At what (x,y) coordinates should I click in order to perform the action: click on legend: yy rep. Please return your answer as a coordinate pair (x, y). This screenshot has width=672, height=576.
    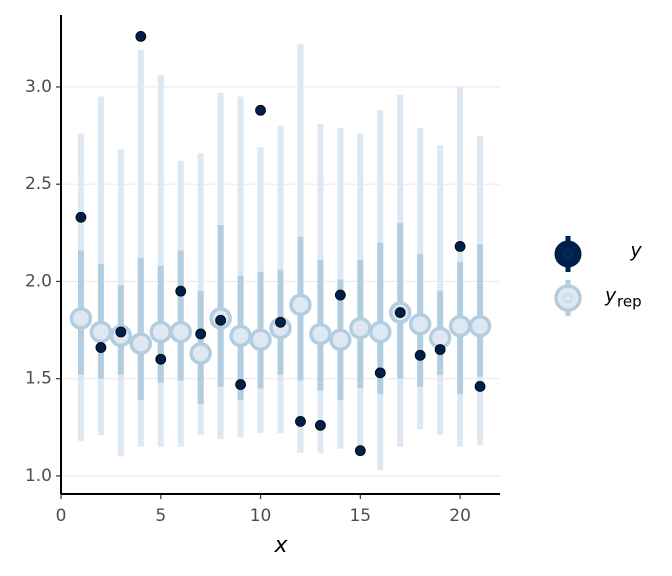
    Looking at the image, I should click on (598, 276).